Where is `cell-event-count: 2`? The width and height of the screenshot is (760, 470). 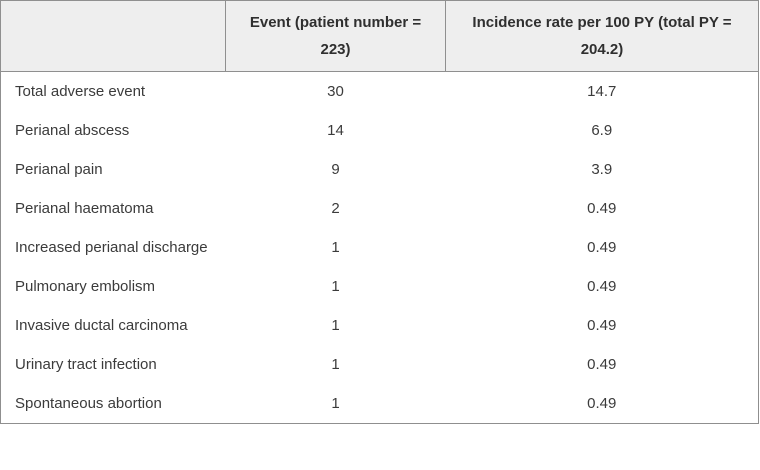
cell-event-count: 2 is located at coordinates (335, 208).